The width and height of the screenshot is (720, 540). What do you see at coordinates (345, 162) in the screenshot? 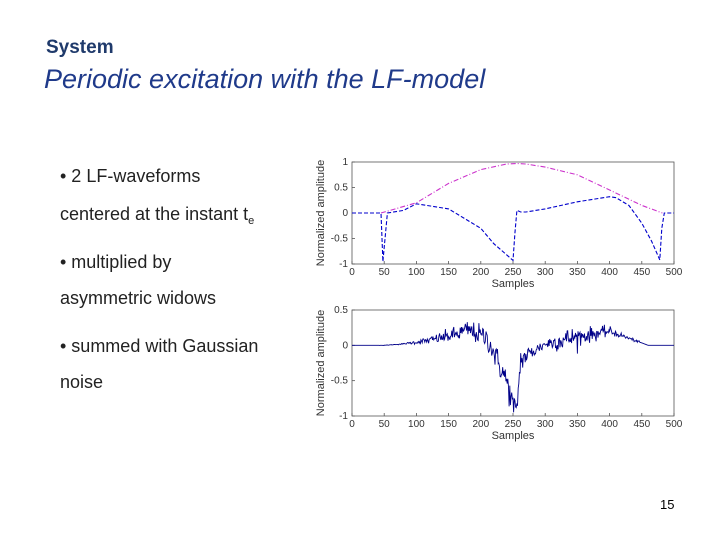
I see `y-tick-label: 1` at bounding box center [345, 162].